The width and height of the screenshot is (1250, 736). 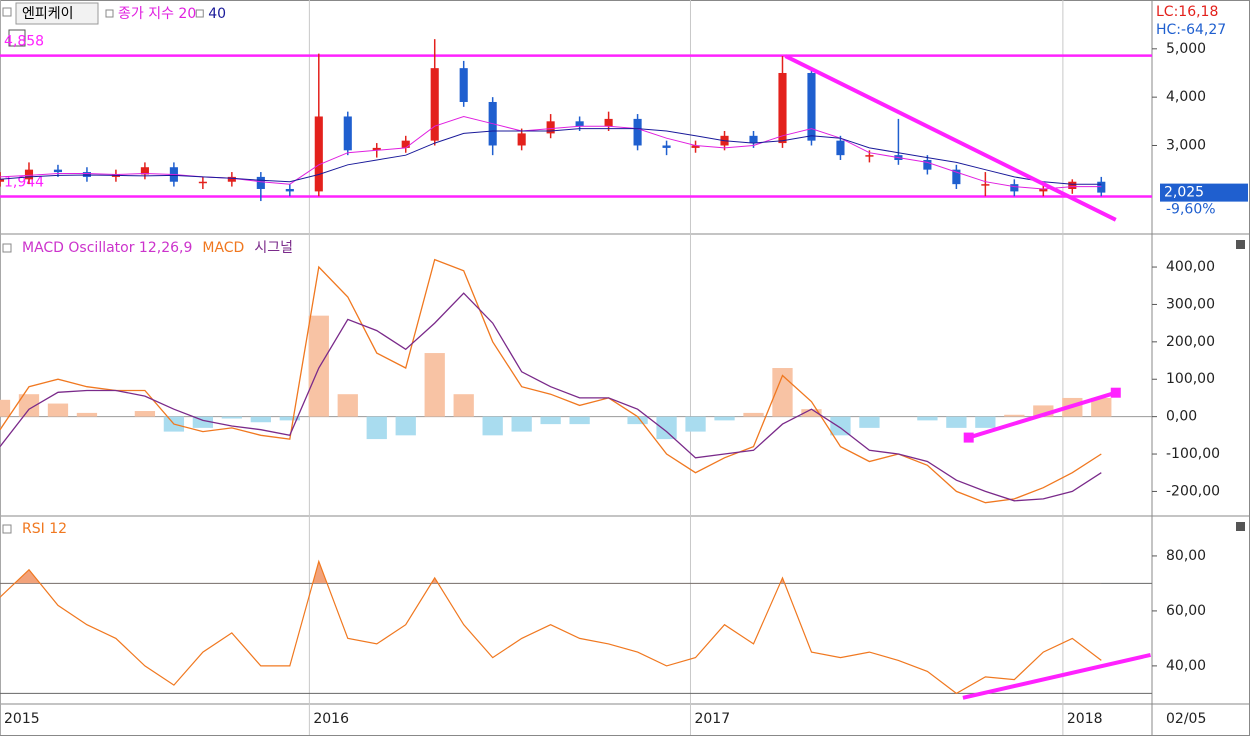 What do you see at coordinates (17, 38) in the screenshot?
I see `grid-icon` at bounding box center [17, 38].